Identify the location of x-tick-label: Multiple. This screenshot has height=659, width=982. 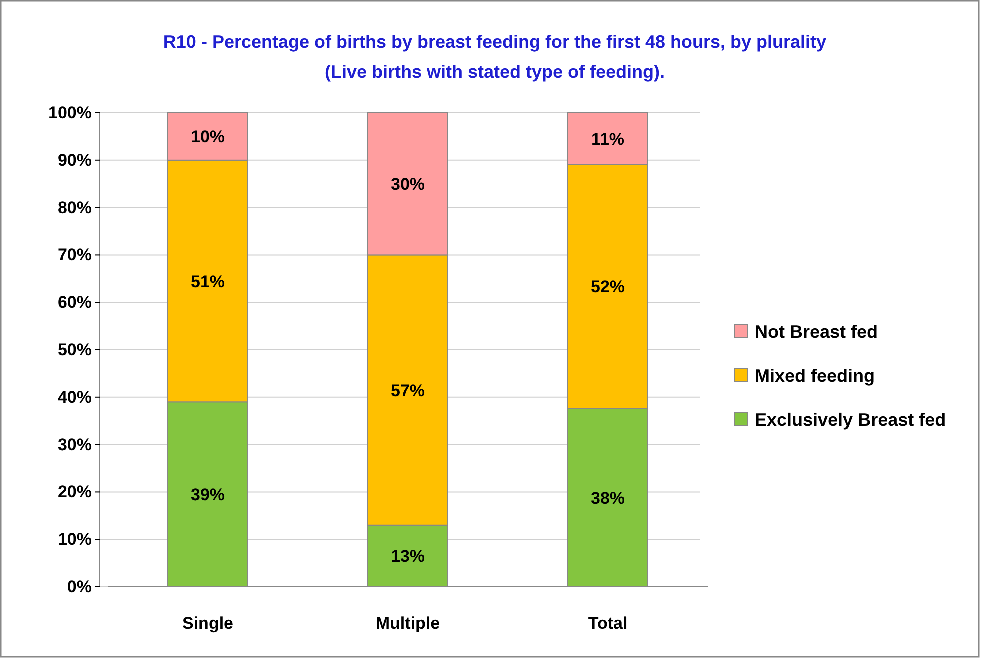
(408, 624).